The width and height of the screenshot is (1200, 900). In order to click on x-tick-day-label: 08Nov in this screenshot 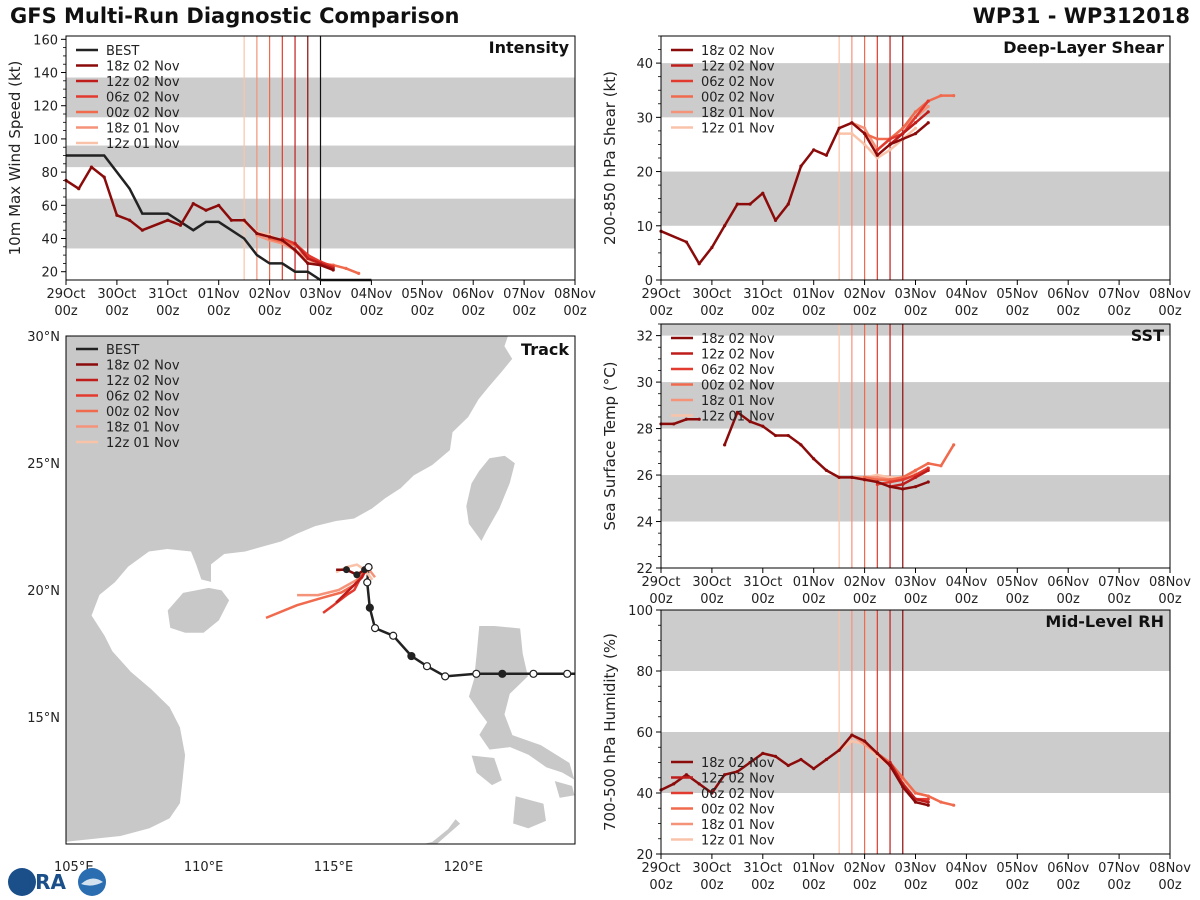, I will do `click(1170, 868)`.